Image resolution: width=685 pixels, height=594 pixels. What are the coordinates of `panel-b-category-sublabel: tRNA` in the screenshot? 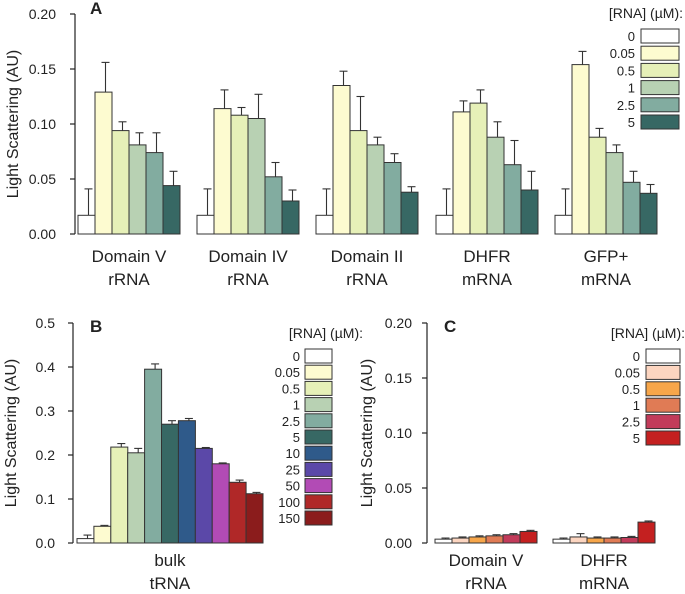 It's located at (170, 583).